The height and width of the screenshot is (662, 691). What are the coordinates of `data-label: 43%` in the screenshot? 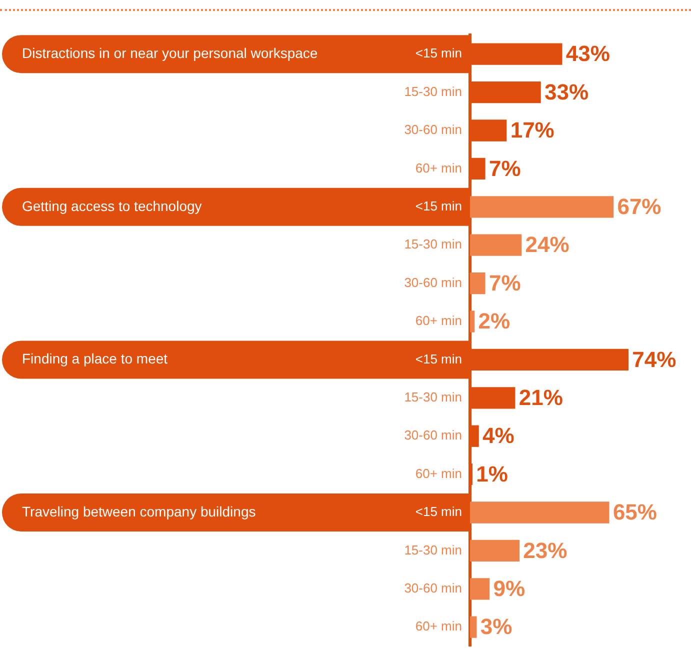 It's located at (588, 53).